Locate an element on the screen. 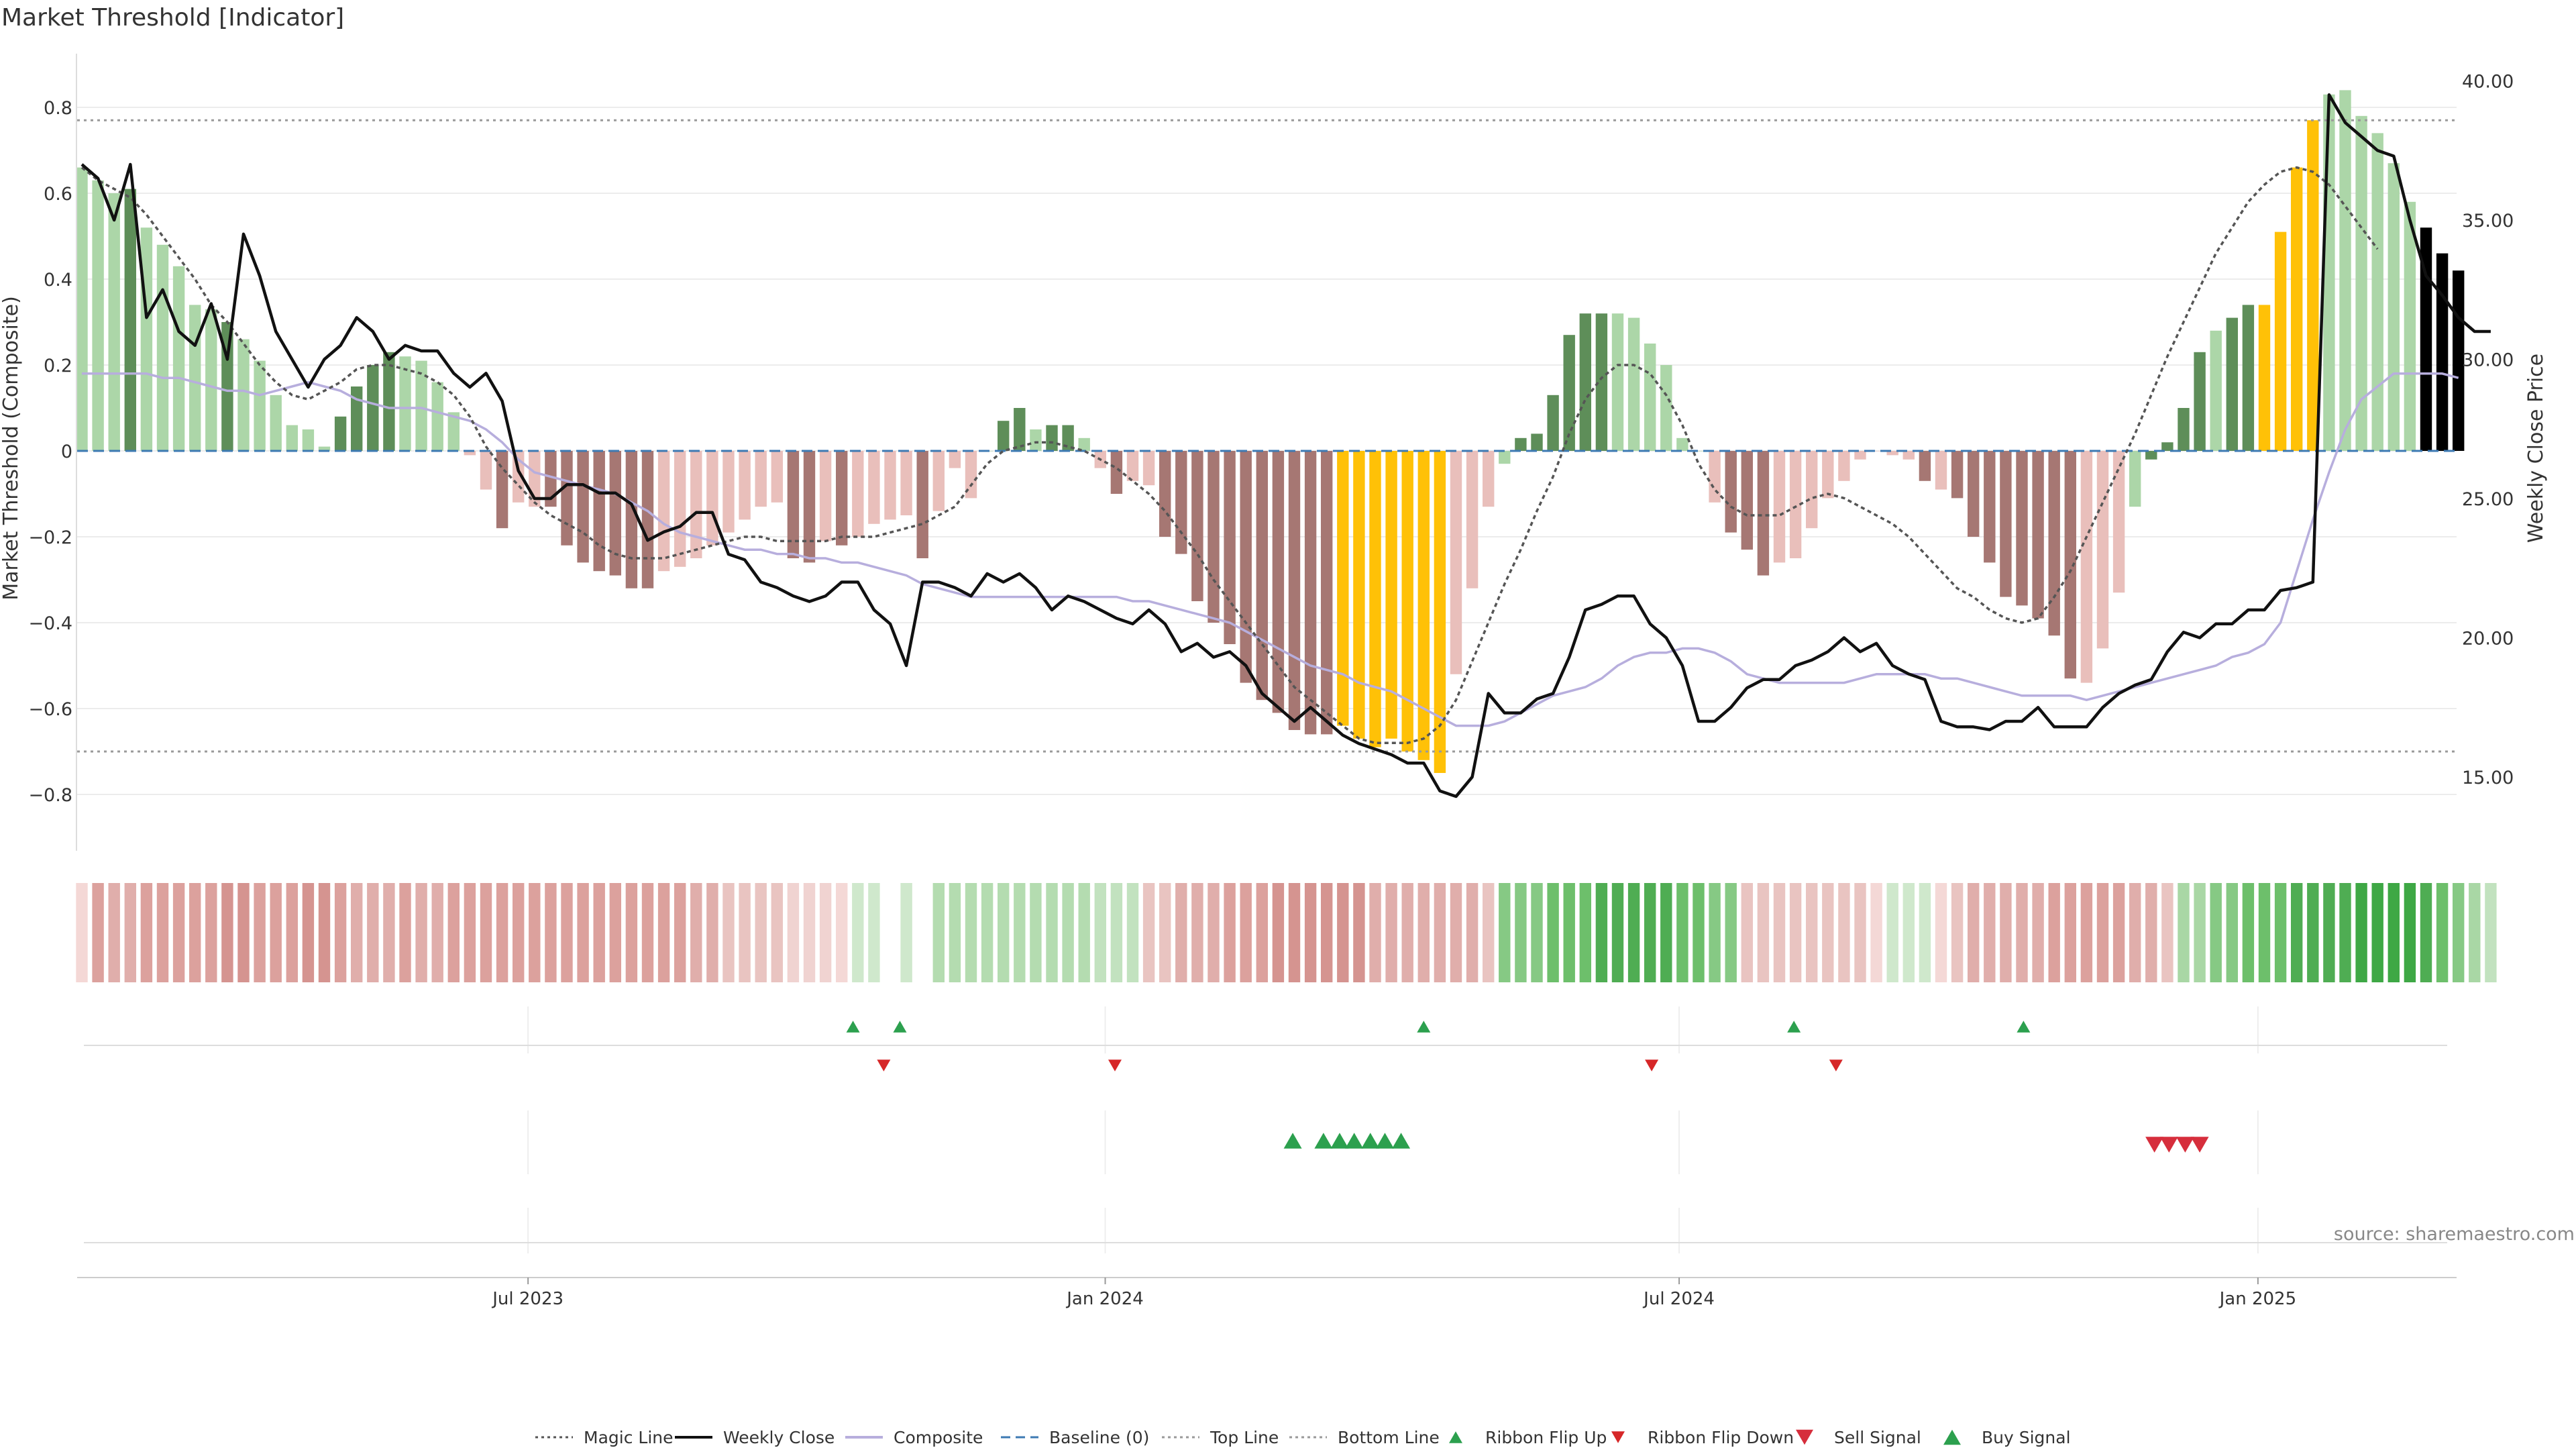 The image size is (2576, 1452). y-tick-label-left: 0 is located at coordinates (66, 452).